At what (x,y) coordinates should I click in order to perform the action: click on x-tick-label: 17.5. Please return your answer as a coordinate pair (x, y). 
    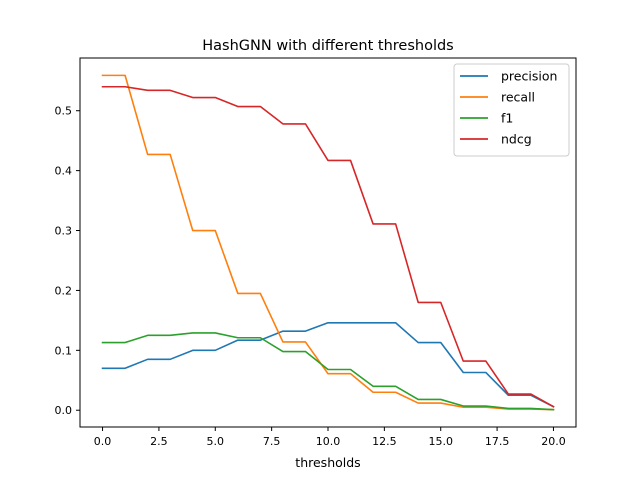
    Looking at the image, I should click on (497, 441).